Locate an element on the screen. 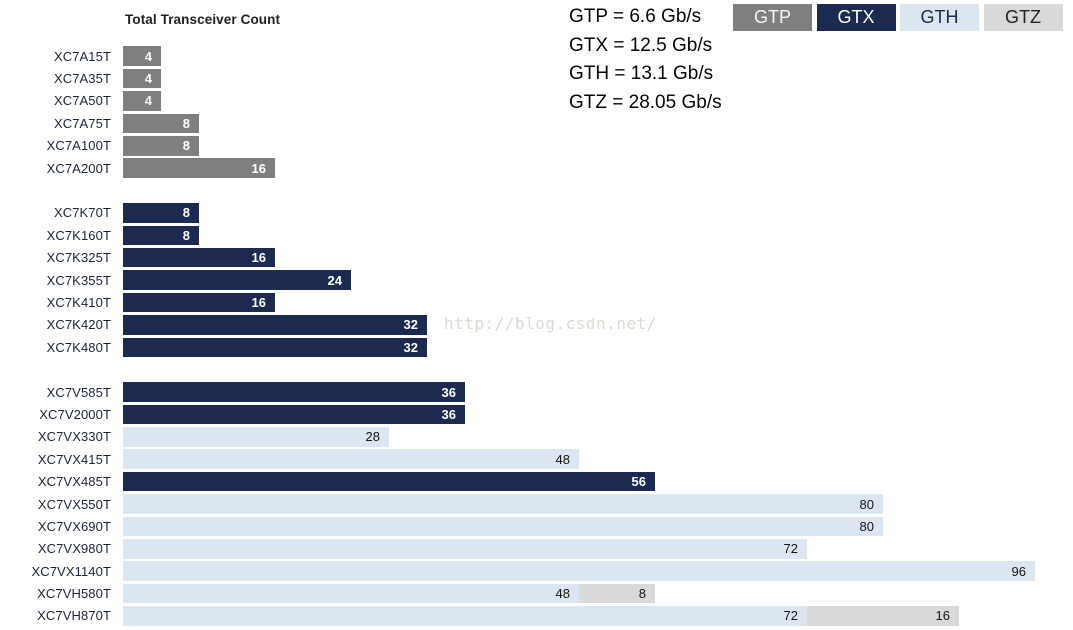 The image size is (1073, 630). chart-row: XC7V585T 36 is located at coordinates (536, 392).